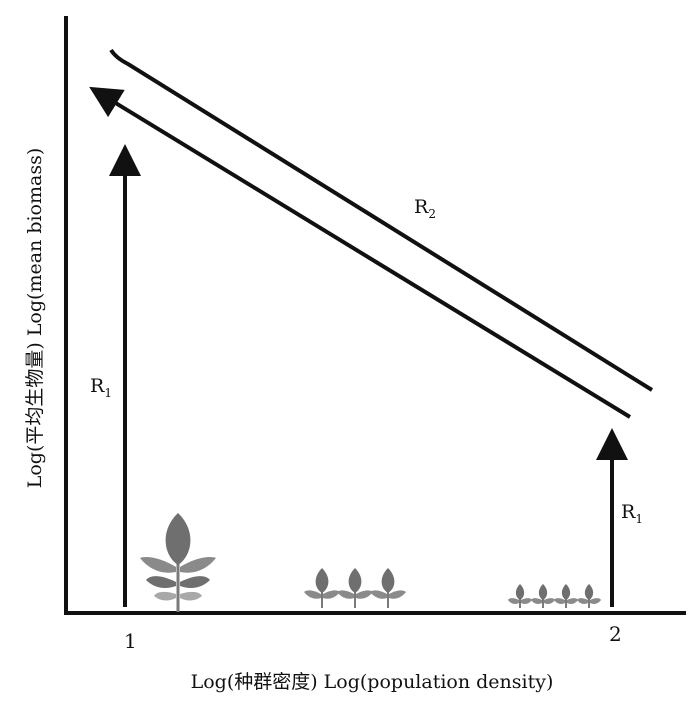  Describe the element at coordinates (101, 387) in the screenshot. I see `r1-label-left: R1` at that location.